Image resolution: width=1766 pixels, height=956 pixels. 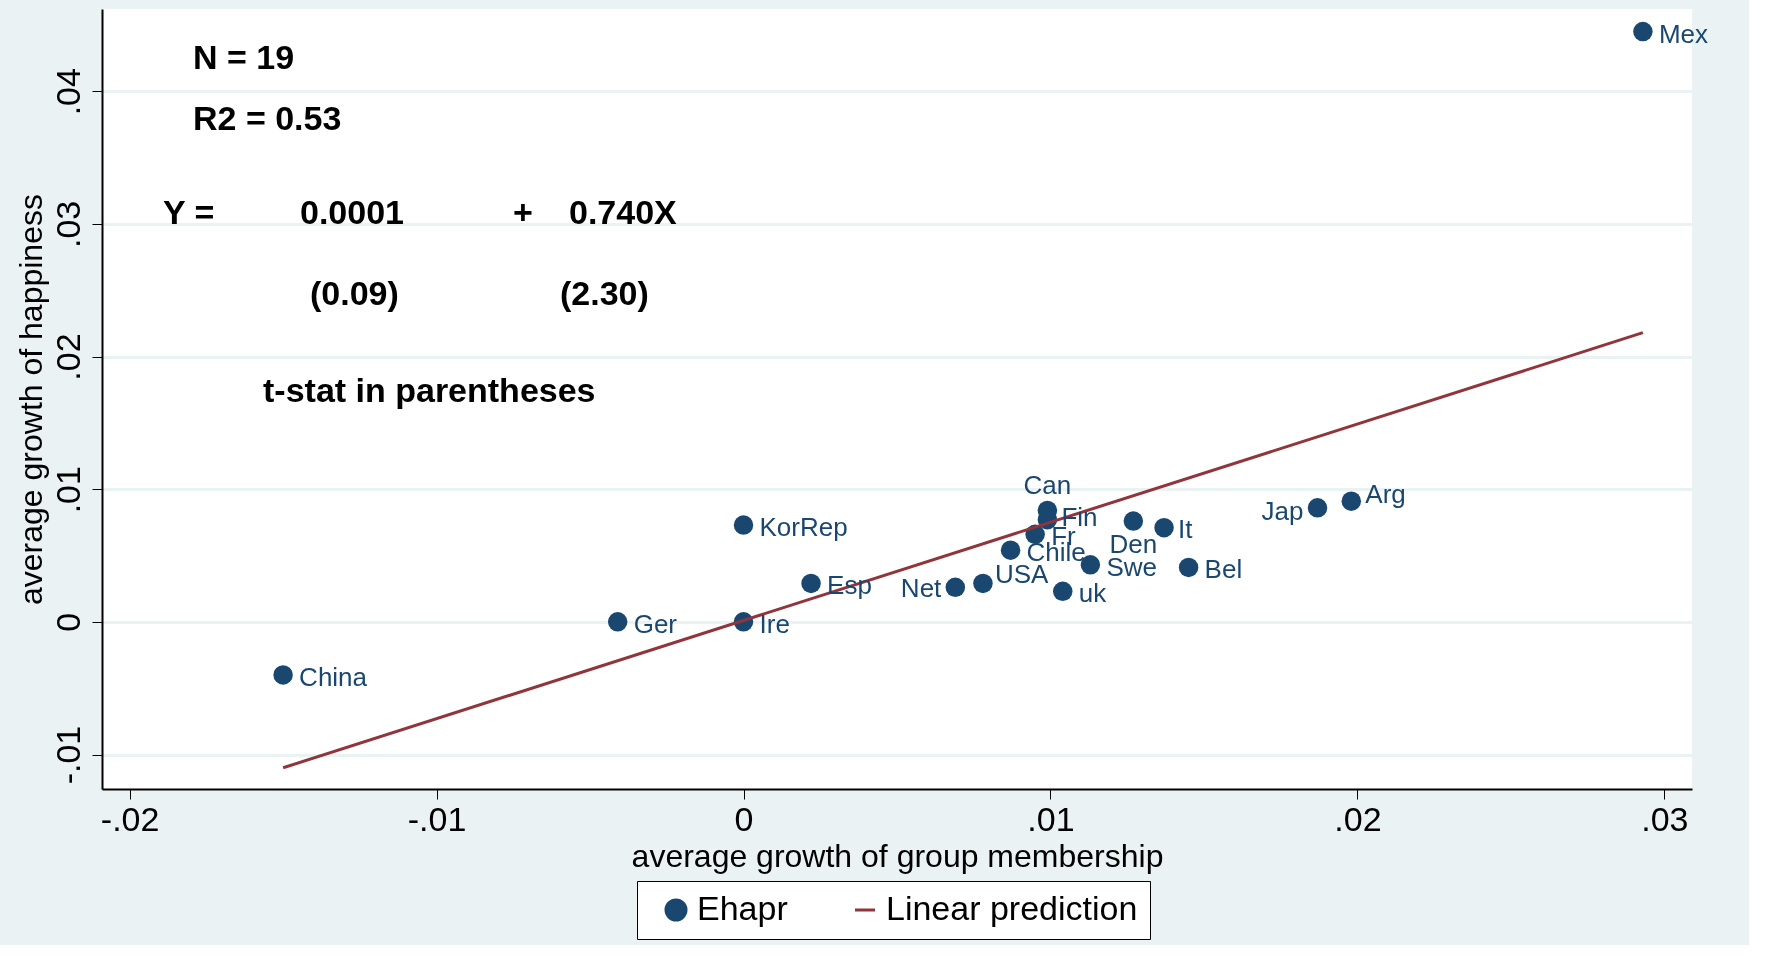 I want to click on annotation: N = 19, so click(x=244, y=57).